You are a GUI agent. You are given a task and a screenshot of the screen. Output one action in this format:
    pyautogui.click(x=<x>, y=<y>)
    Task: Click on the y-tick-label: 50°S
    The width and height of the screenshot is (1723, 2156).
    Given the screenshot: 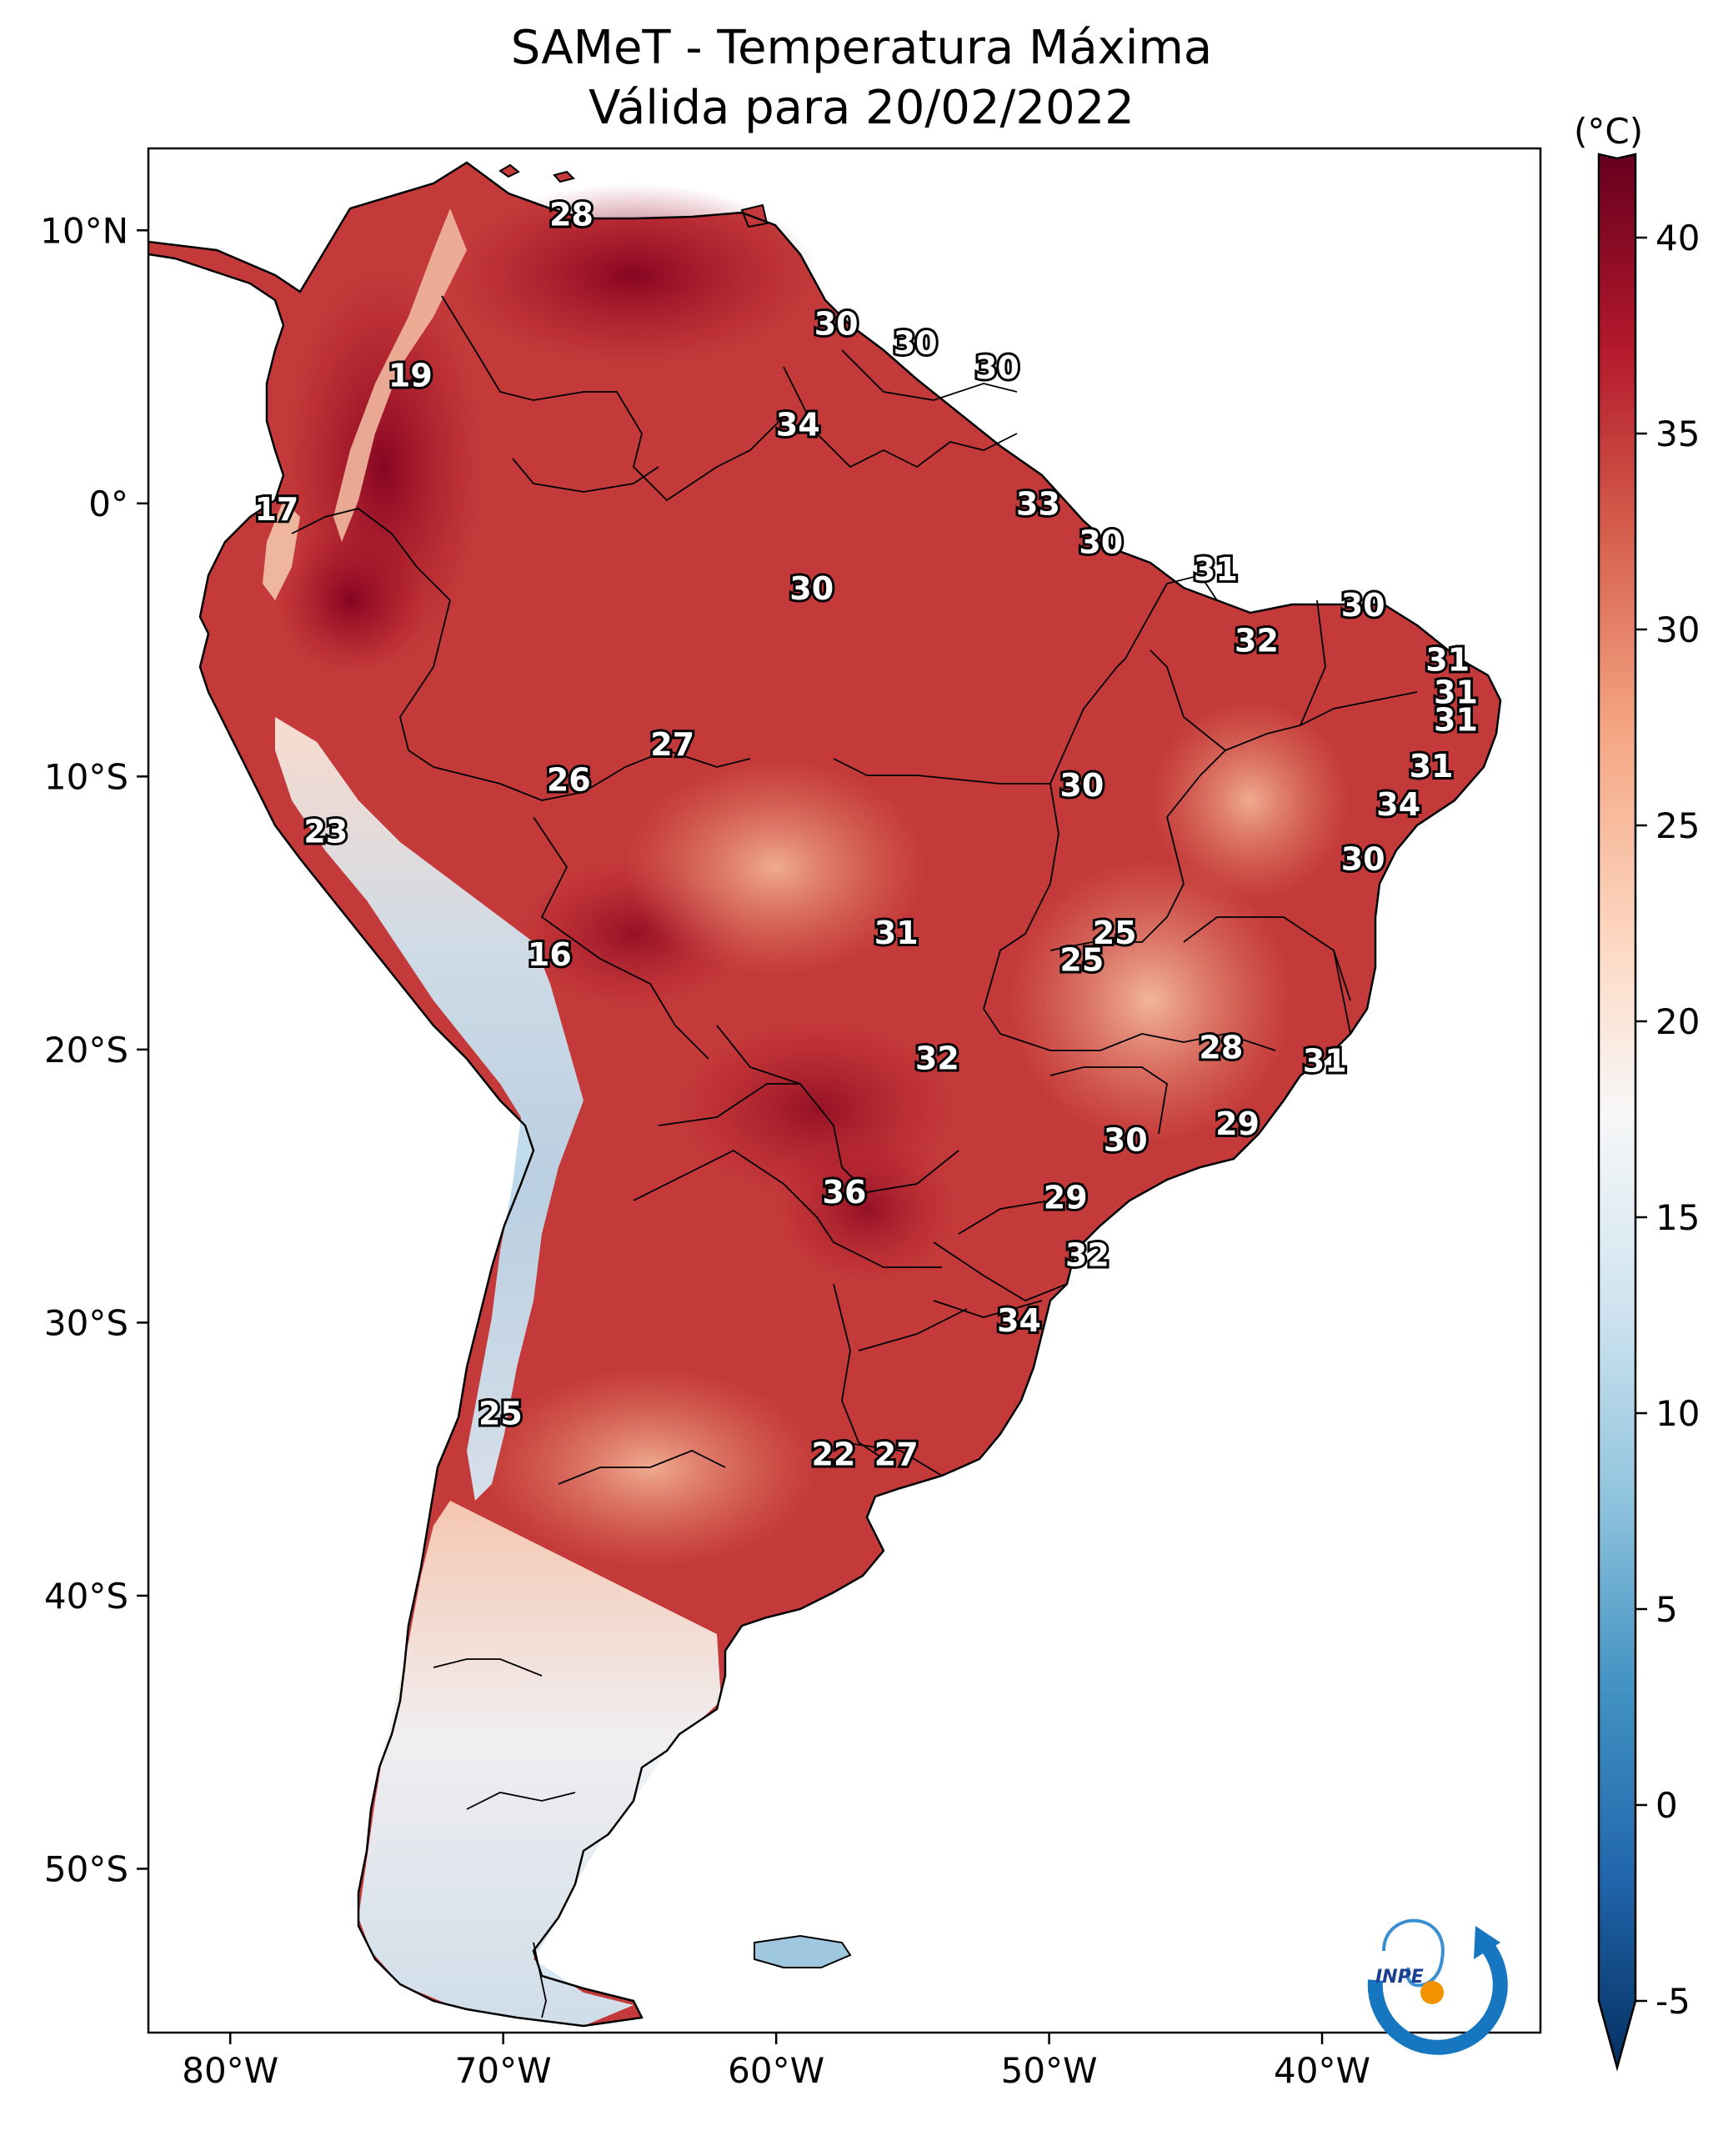 What is the action you would take?
    pyautogui.click(x=86, y=1869)
    